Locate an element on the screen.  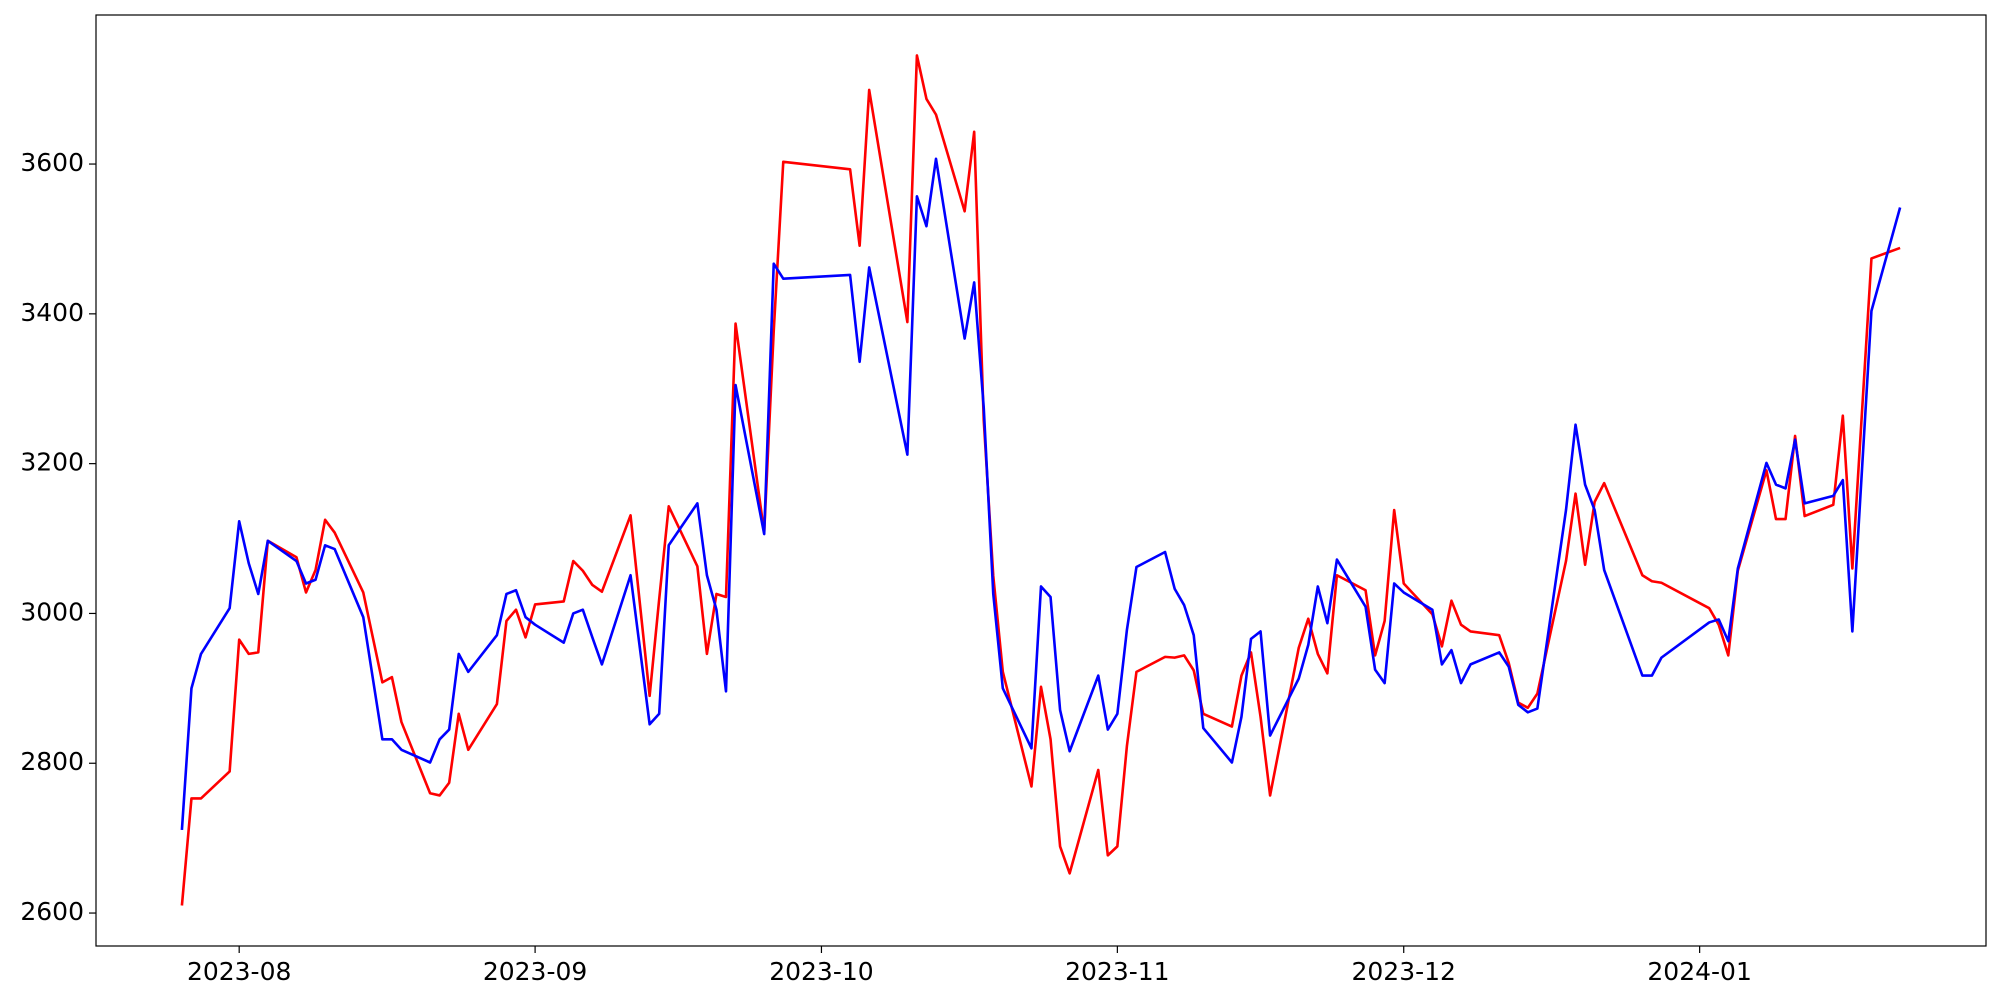
y-tick-label: 2800 is located at coordinates (52, 761).